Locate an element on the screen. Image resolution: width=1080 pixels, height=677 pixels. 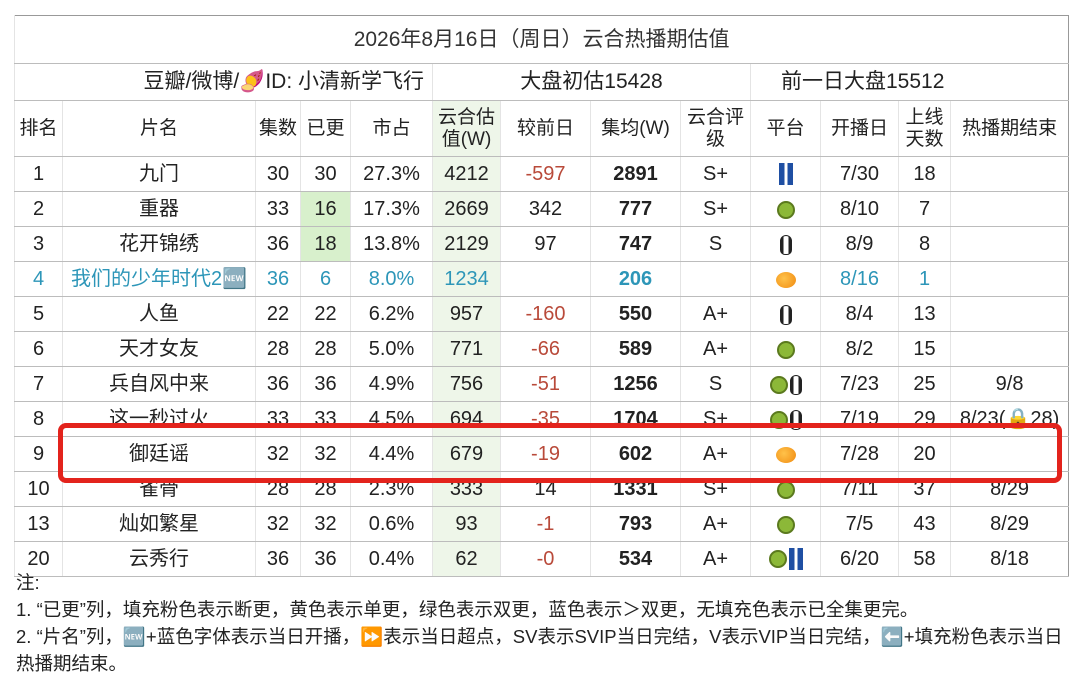
cell-days: 7 is located at coordinates (924, 209).